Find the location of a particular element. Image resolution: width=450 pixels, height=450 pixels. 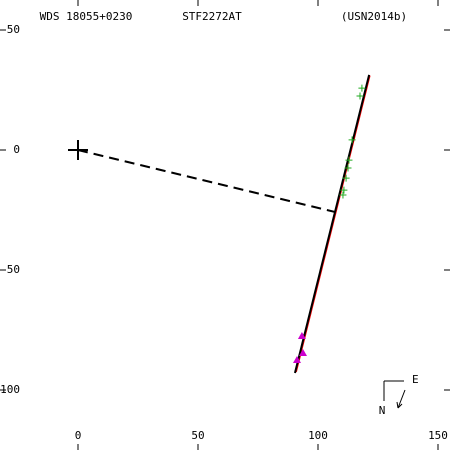

compass is located at coordinates (394, 394).